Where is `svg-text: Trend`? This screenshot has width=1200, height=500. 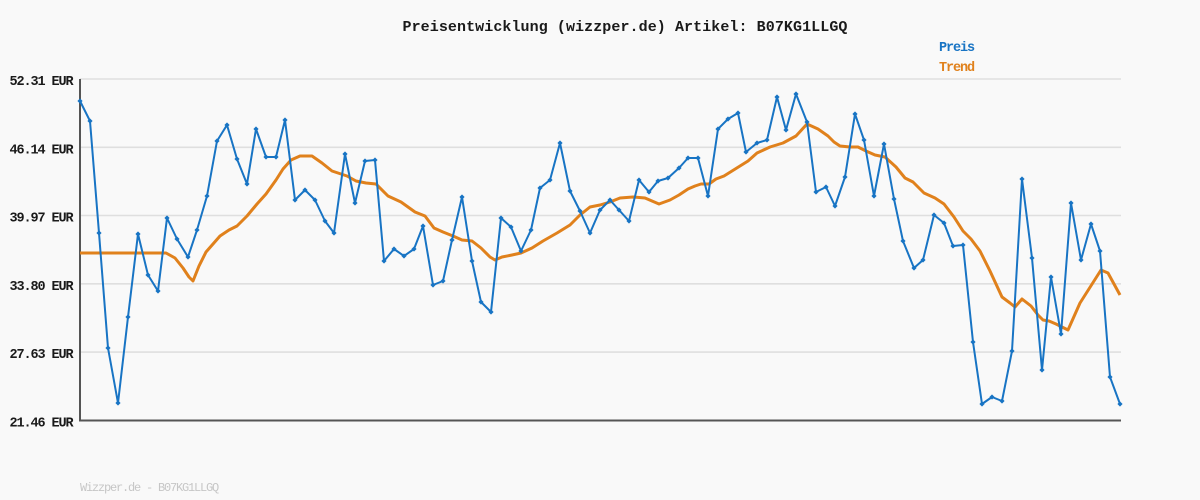 svg-text: Trend is located at coordinates (957, 68).